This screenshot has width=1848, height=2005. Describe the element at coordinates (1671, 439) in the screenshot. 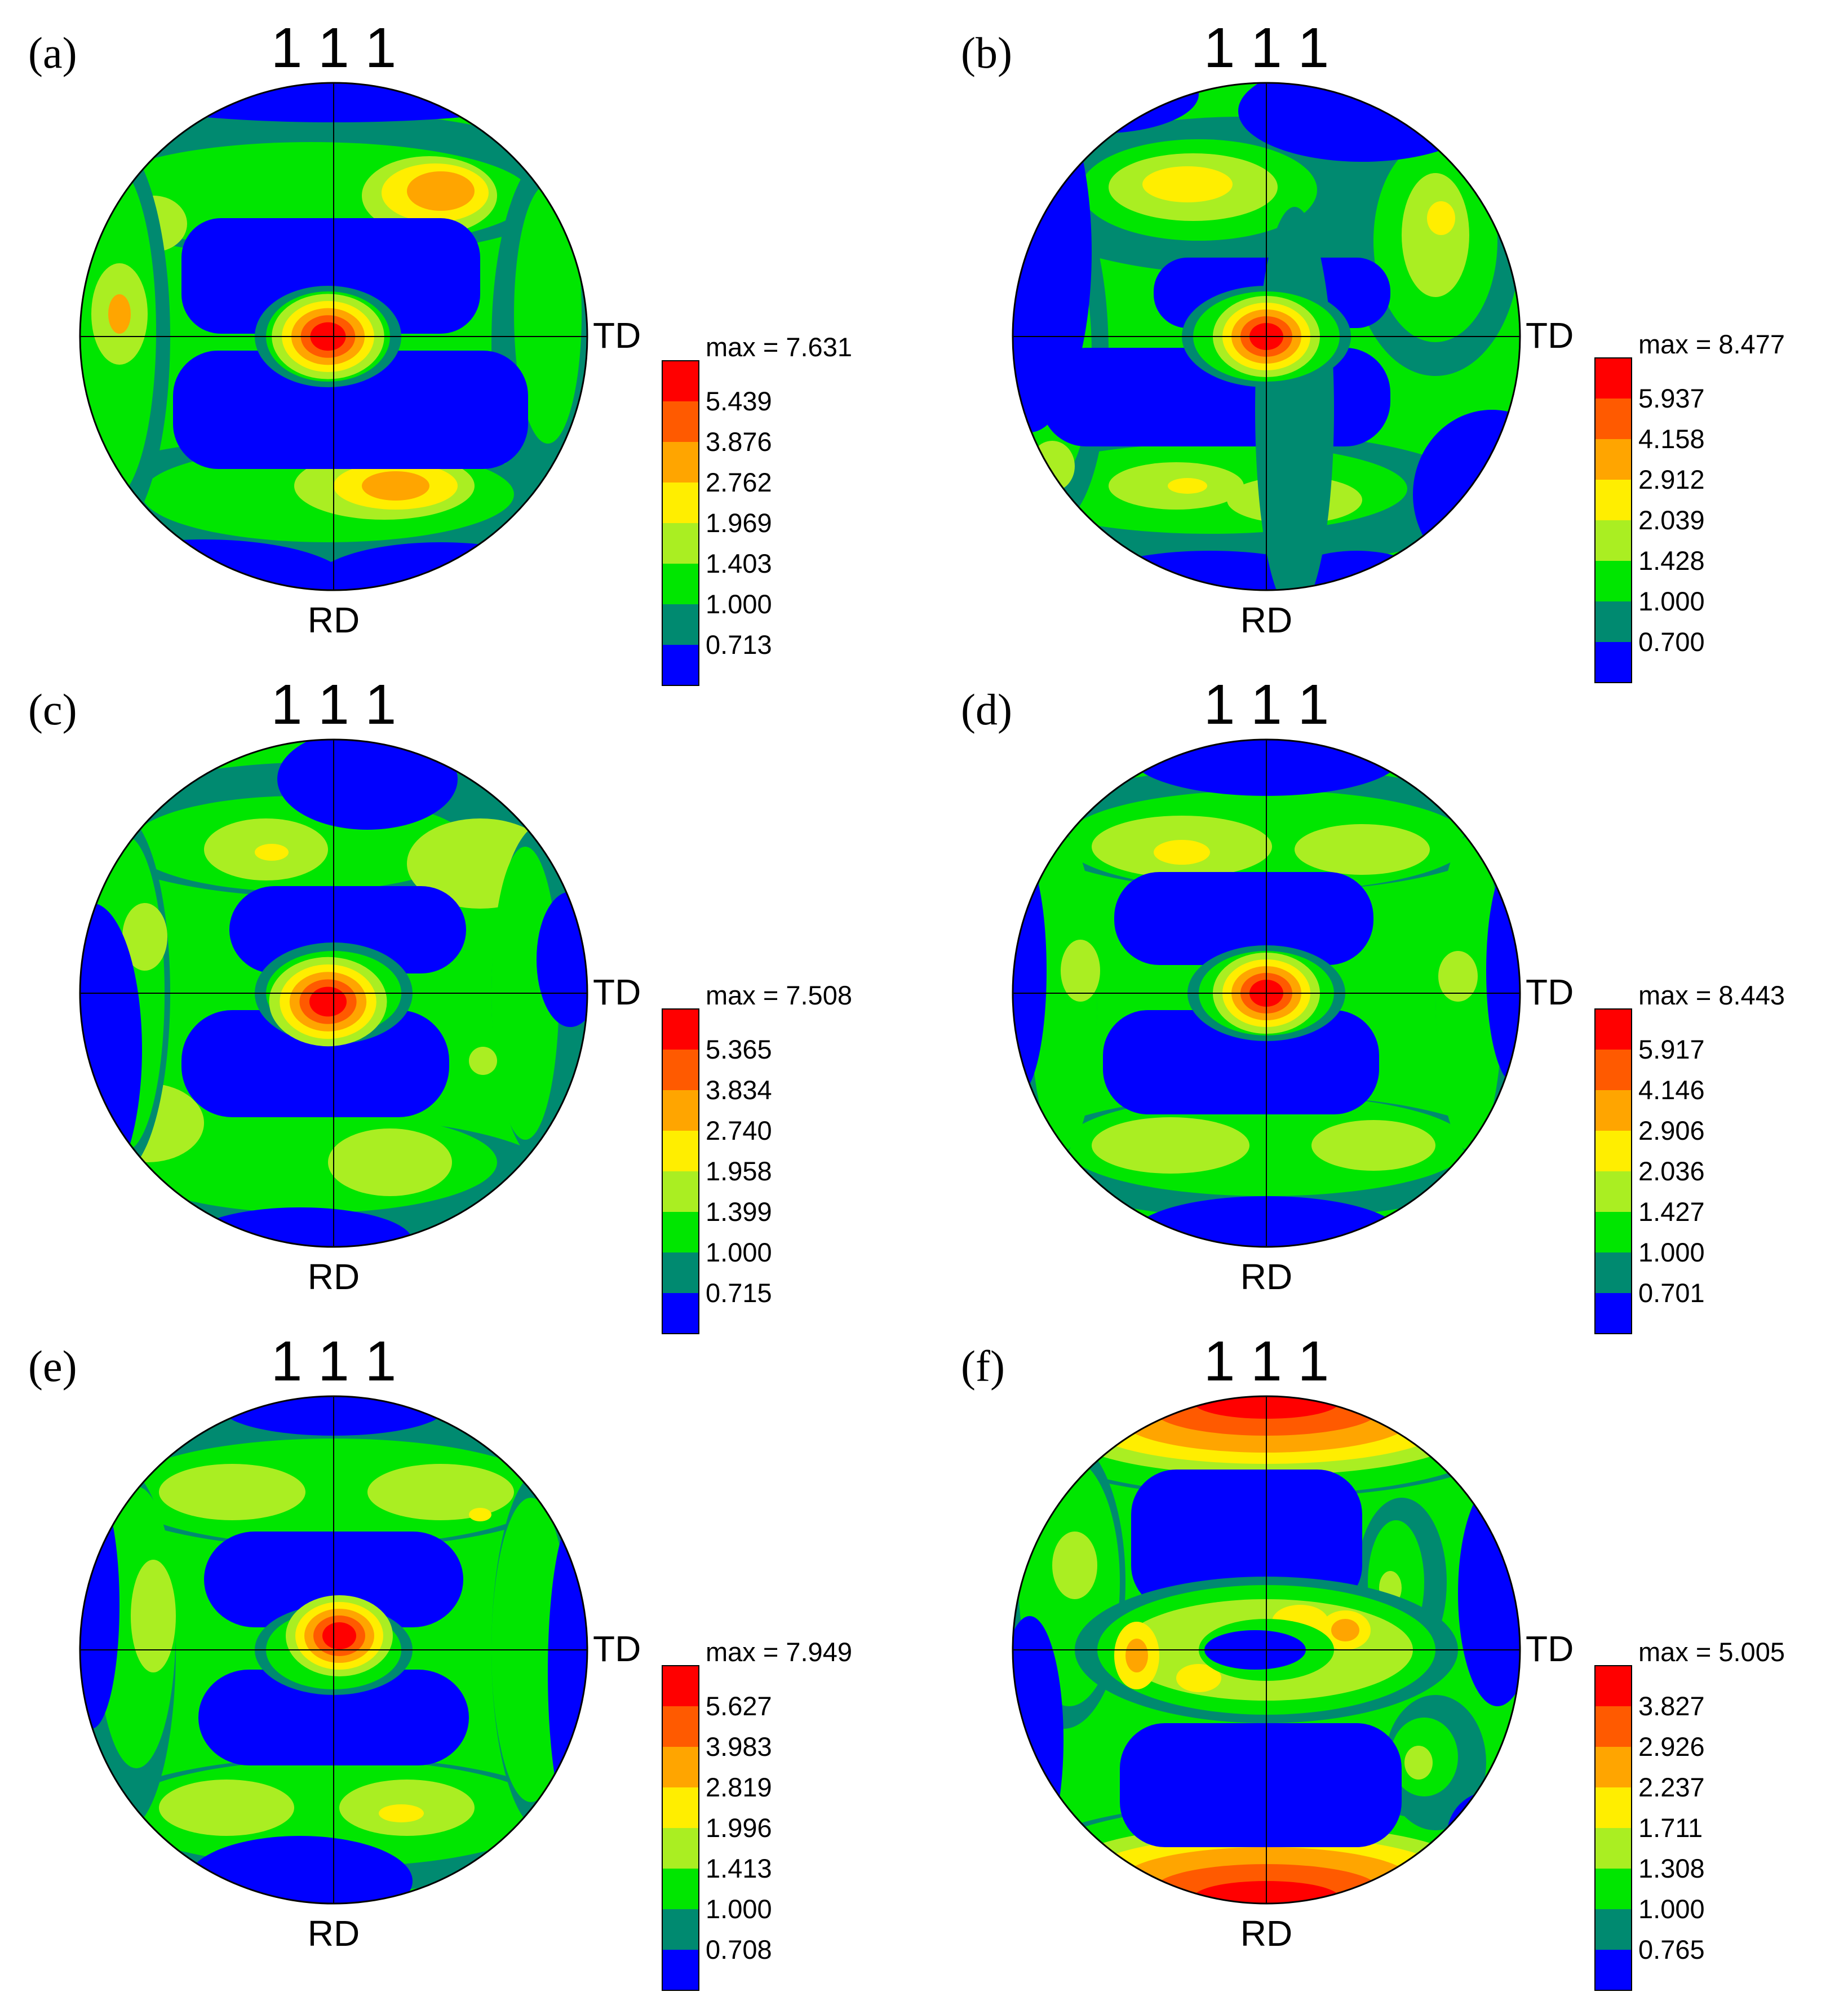

I see `legend-level-value: 4.158` at that location.